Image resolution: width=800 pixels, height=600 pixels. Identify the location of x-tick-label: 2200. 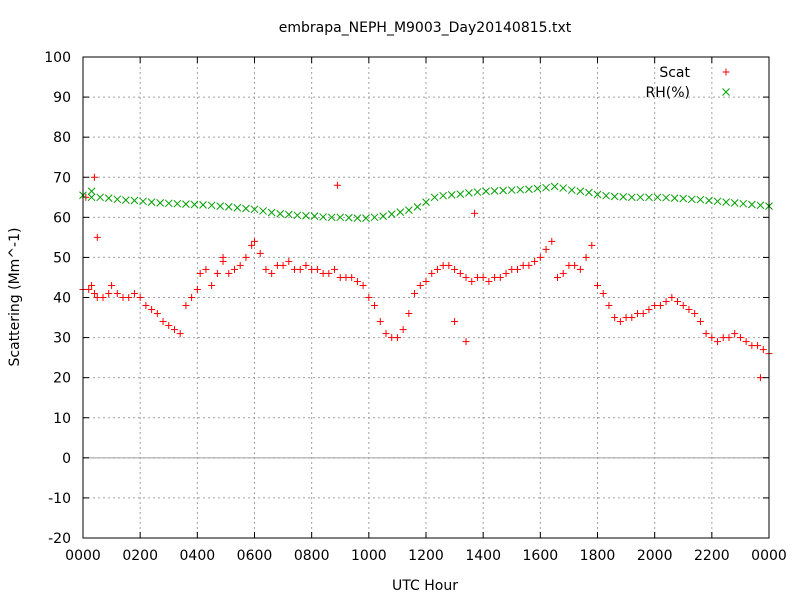
(712, 556).